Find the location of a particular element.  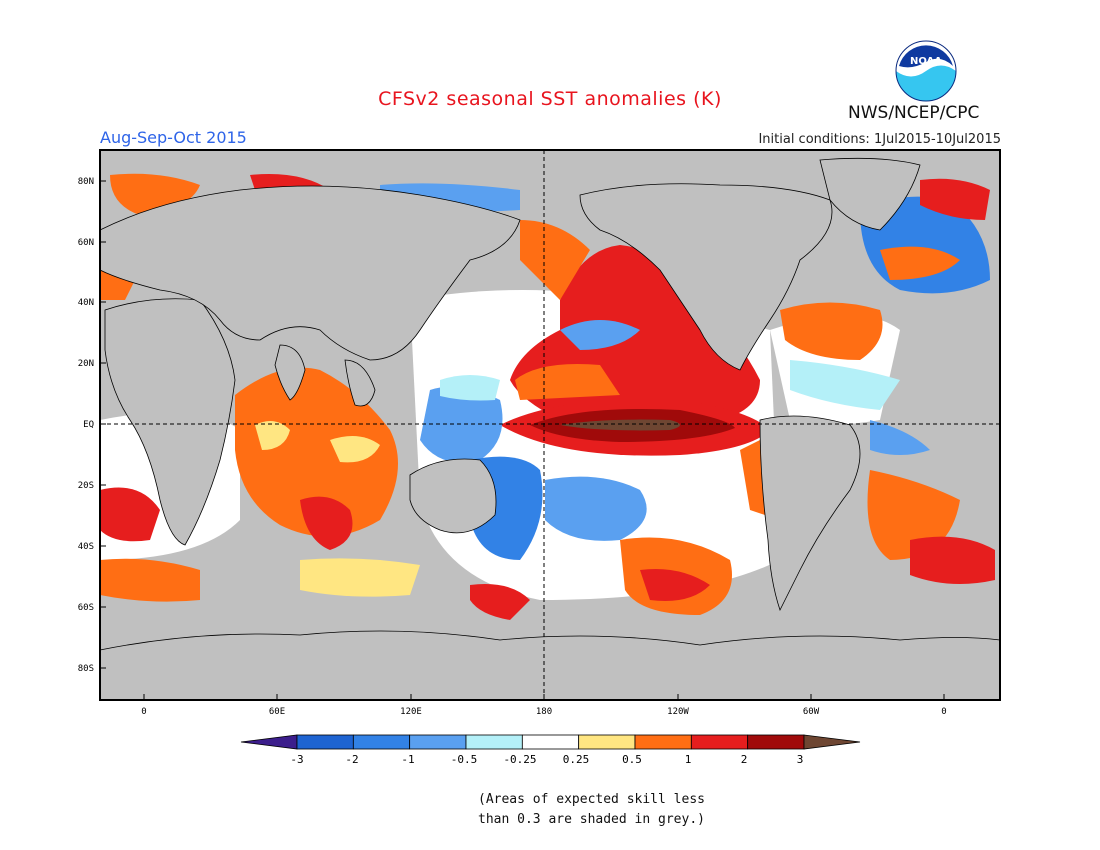

legend-tick: 1 is located at coordinates (688, 759).